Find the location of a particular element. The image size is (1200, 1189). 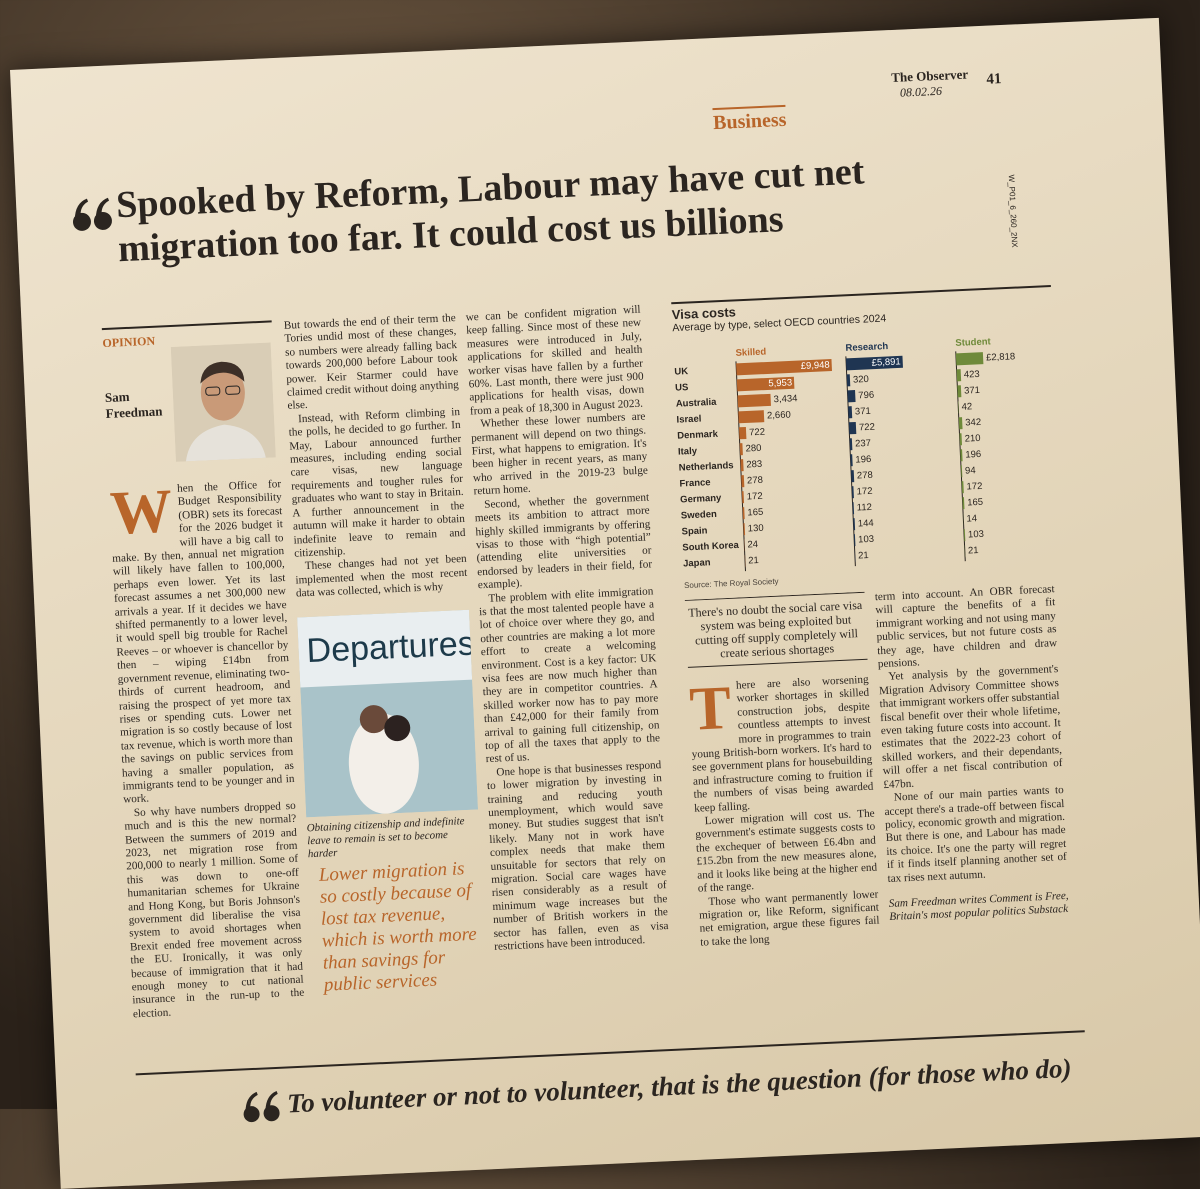

category-label: Spain is located at coordinates (694, 531).